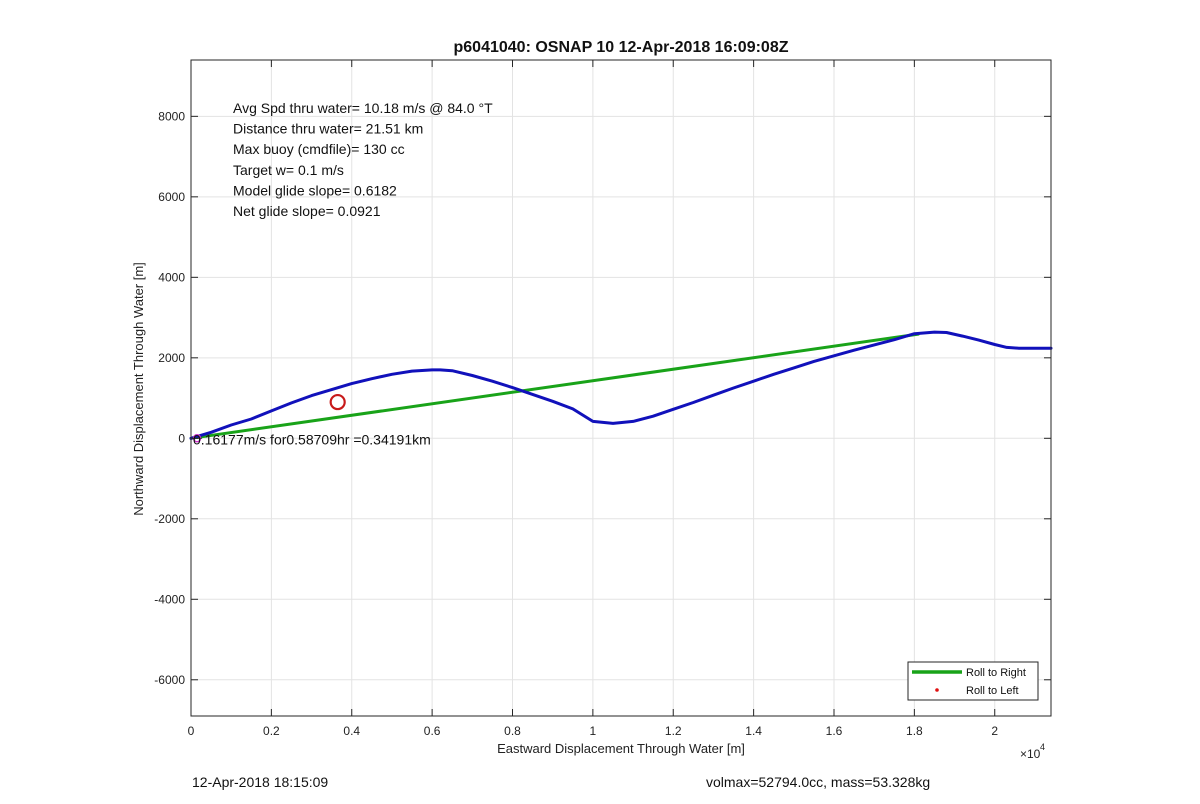 The height and width of the screenshot is (804, 1200). I want to click on series-line-track, so click(621, 385).